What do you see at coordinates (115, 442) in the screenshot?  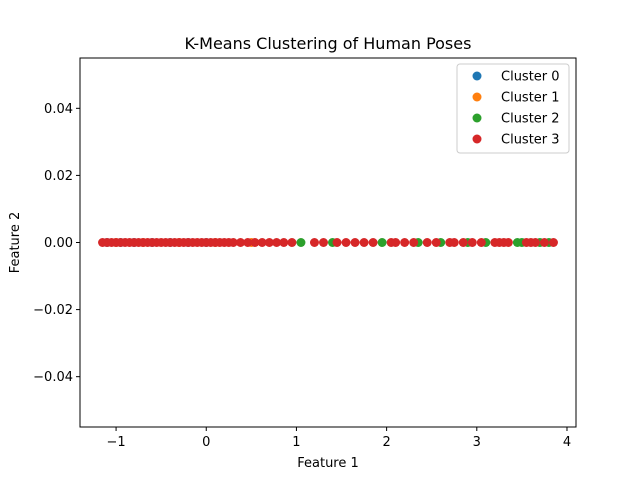 I see `x-tick-label: −1` at bounding box center [115, 442].